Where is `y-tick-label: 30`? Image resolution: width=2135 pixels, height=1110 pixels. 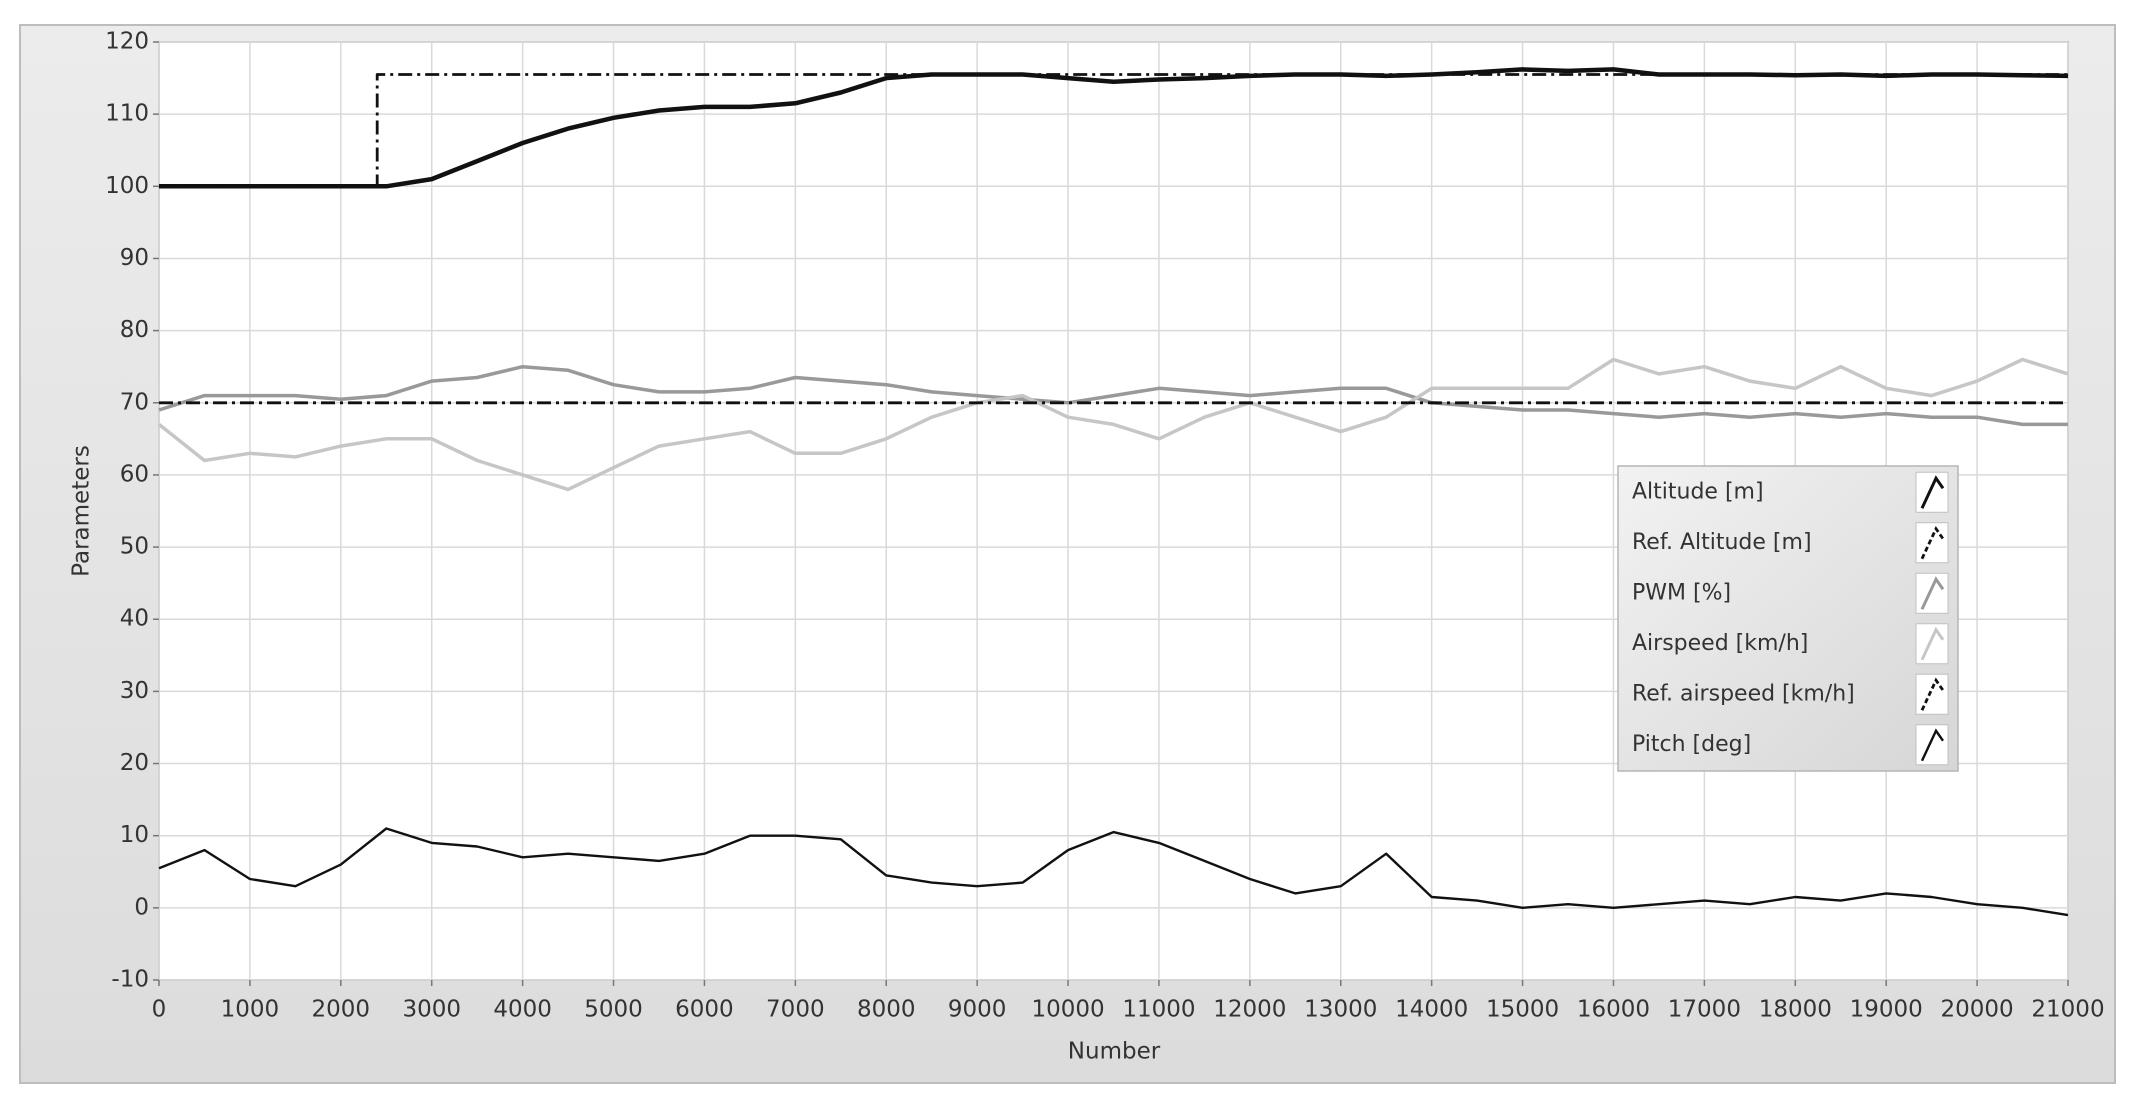 y-tick-label: 30 is located at coordinates (134, 691).